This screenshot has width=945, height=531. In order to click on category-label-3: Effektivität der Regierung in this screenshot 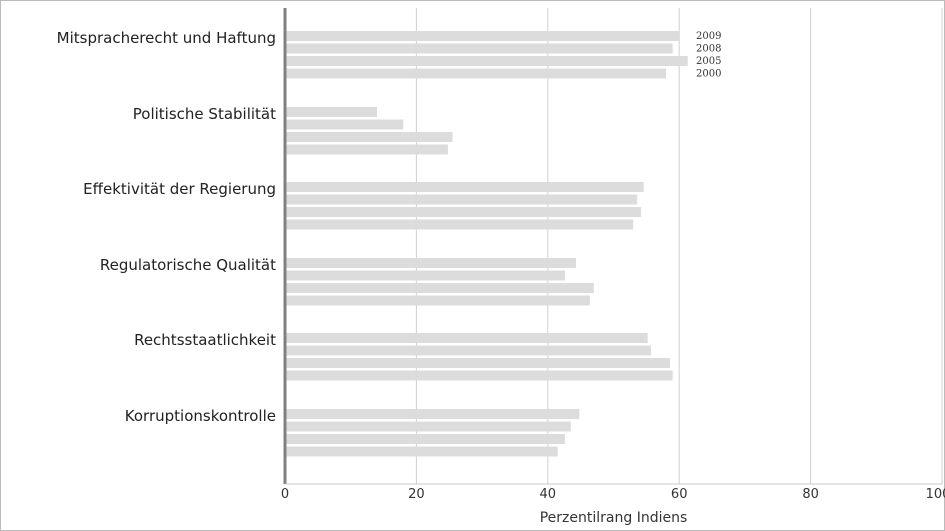, I will do `click(179, 189)`.